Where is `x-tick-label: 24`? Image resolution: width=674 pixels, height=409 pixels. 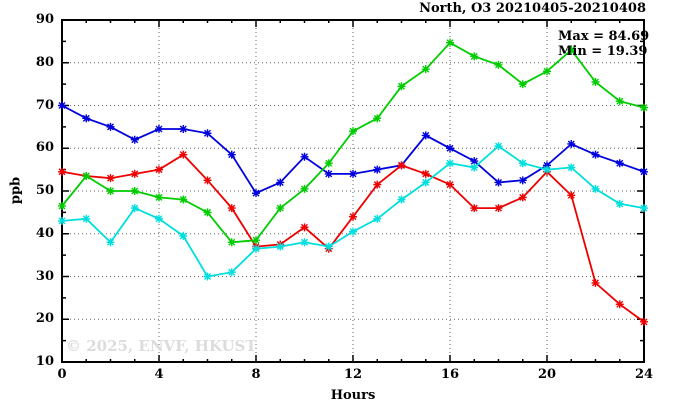 x-tick-label: 24 is located at coordinates (644, 374).